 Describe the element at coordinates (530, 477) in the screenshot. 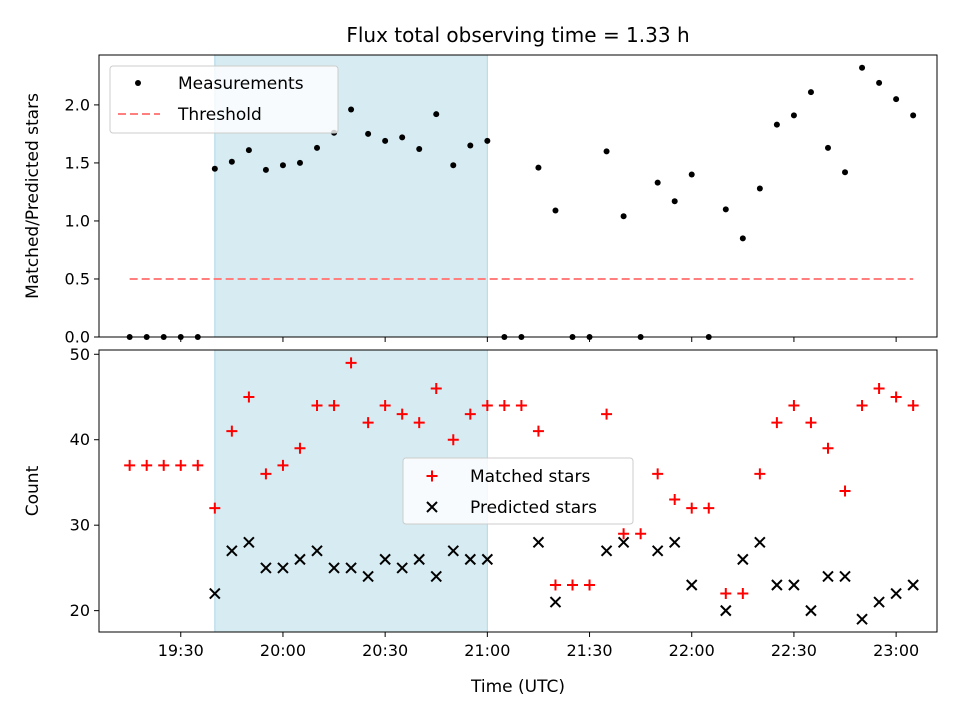

I see `legend-matched-label: Matched stars` at that location.